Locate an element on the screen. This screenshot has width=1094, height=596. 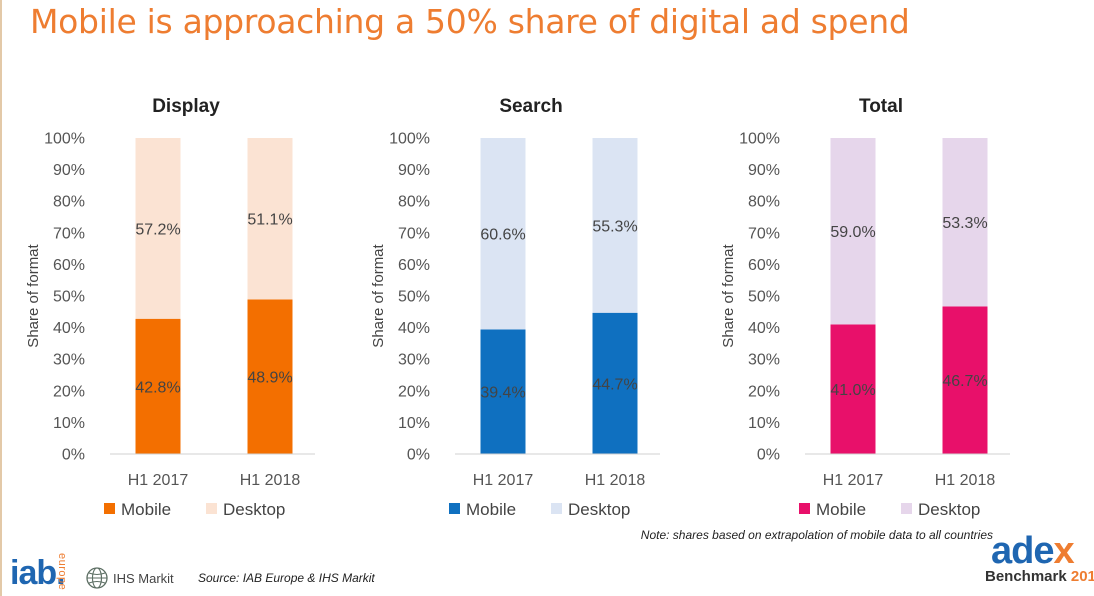
data-label: 55.3% is located at coordinates (614, 226).